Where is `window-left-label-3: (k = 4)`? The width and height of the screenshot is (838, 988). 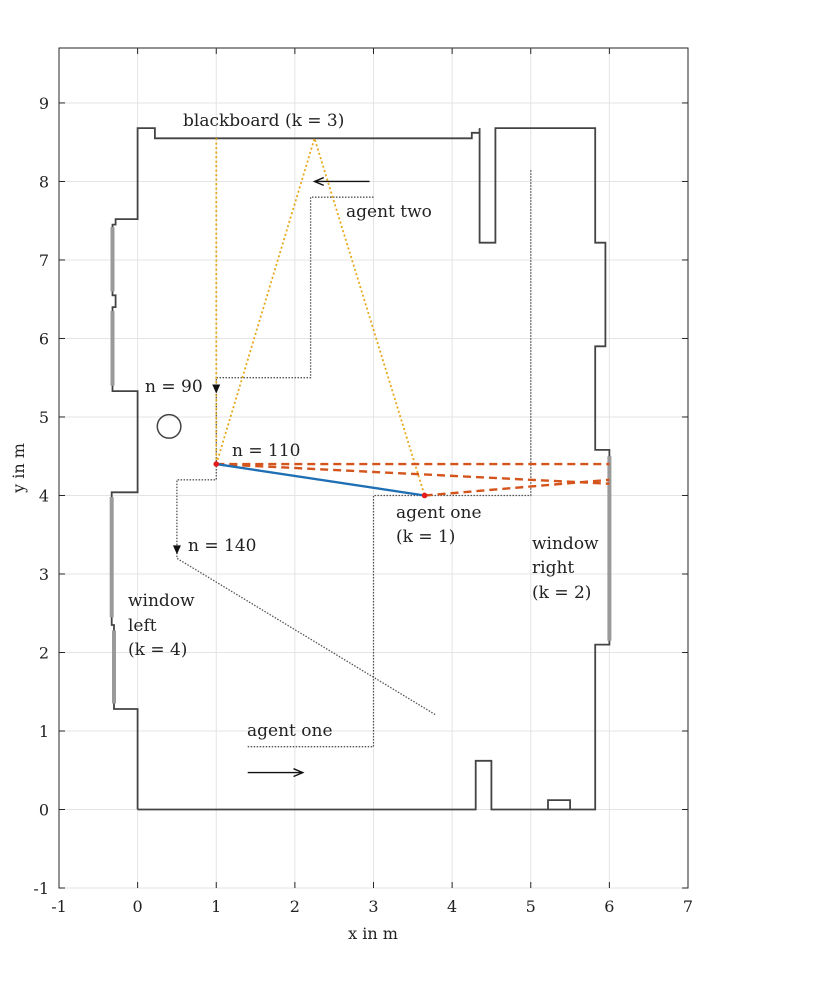 window-left-label-3: (k = 4) is located at coordinates (157, 650).